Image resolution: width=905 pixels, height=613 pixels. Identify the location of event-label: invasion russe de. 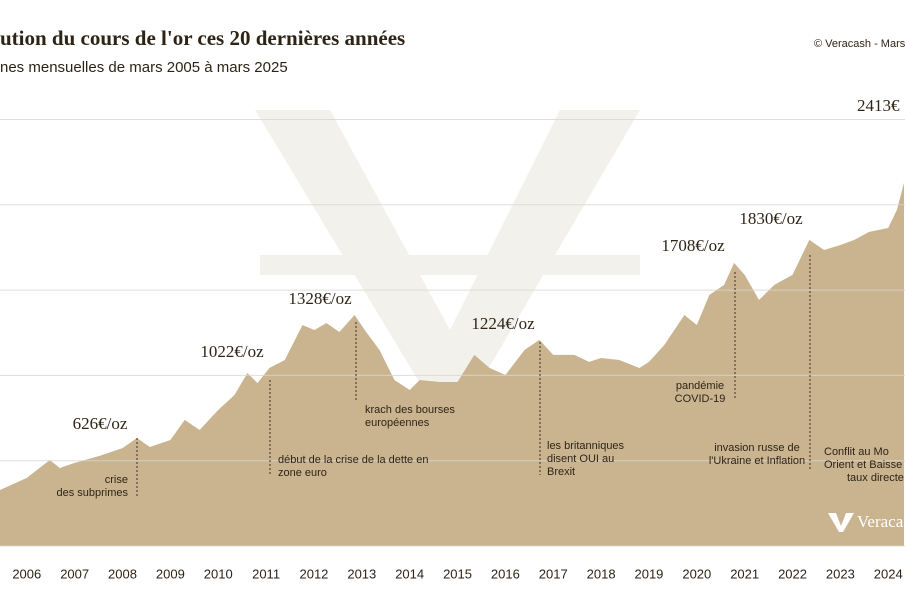
(757, 448).